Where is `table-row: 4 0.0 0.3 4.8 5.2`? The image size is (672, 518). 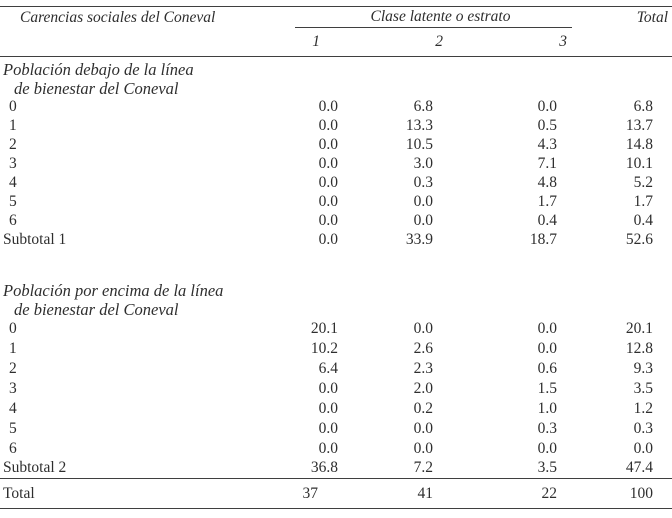
table-row: 4 0.0 0.3 4.8 5.2 is located at coordinates (336, 183).